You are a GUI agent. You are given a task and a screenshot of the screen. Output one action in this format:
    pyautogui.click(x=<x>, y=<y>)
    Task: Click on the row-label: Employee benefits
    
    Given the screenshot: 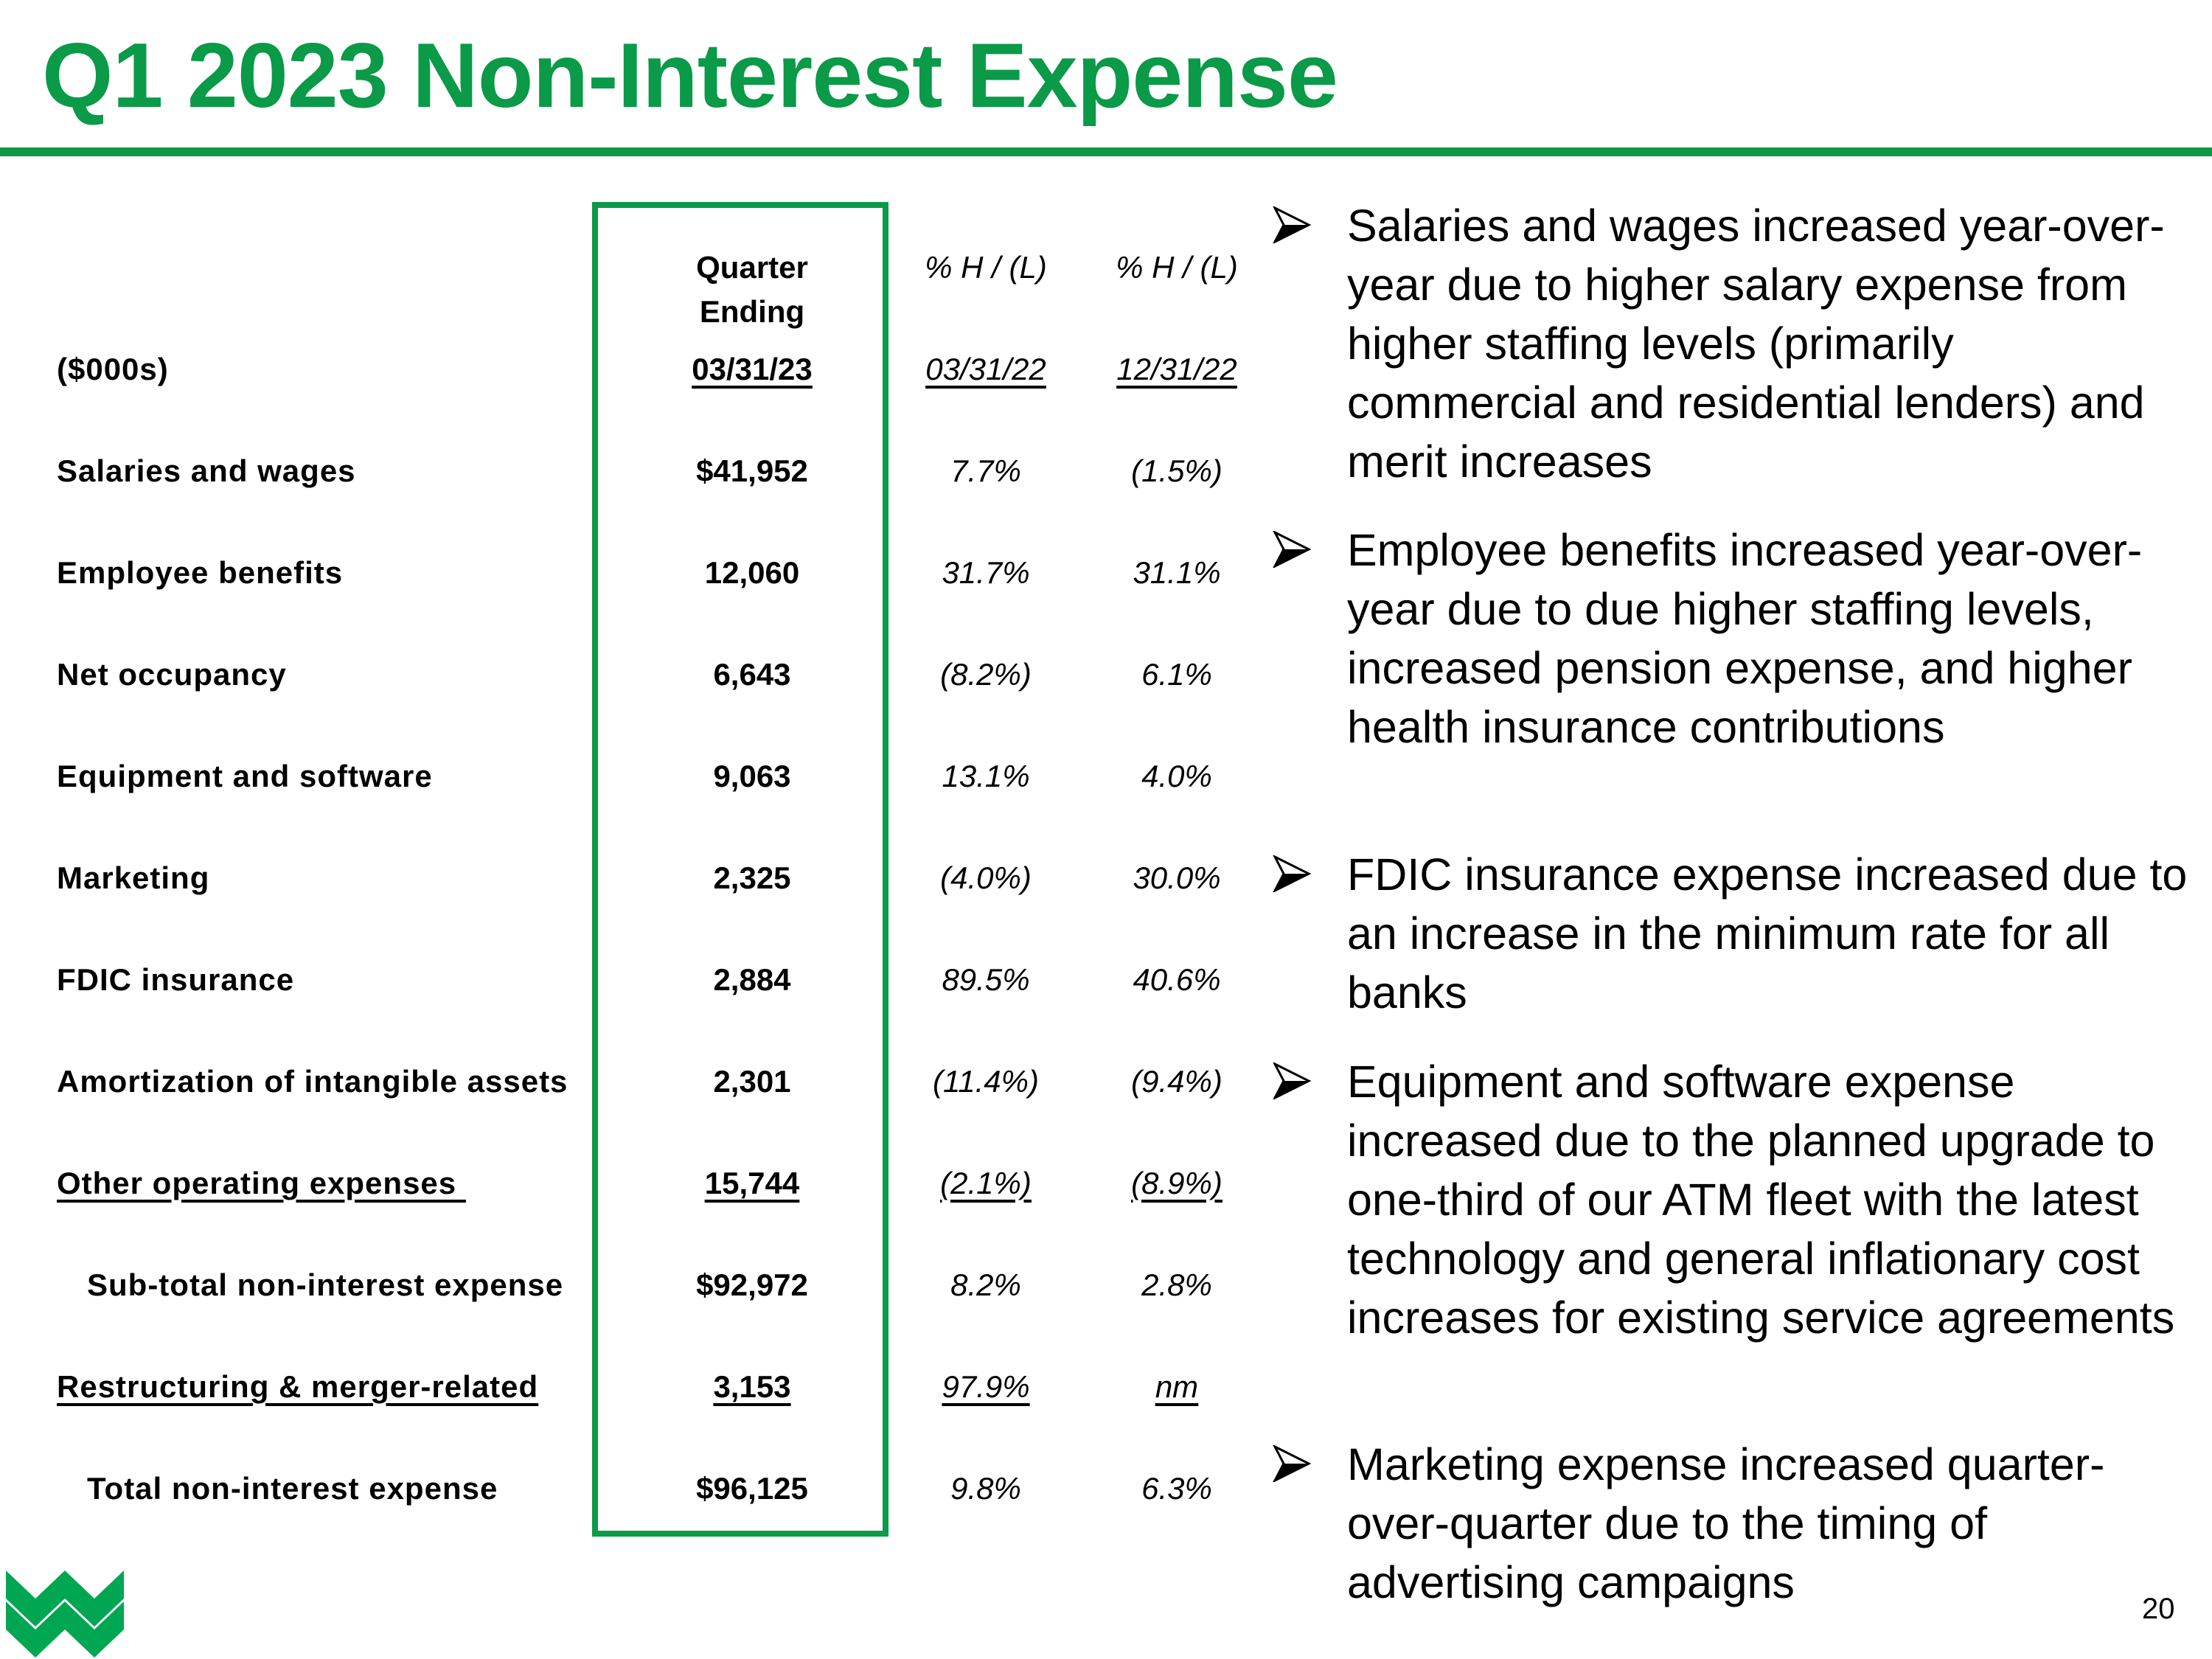 What is the action you would take?
    pyautogui.click(x=200, y=572)
    